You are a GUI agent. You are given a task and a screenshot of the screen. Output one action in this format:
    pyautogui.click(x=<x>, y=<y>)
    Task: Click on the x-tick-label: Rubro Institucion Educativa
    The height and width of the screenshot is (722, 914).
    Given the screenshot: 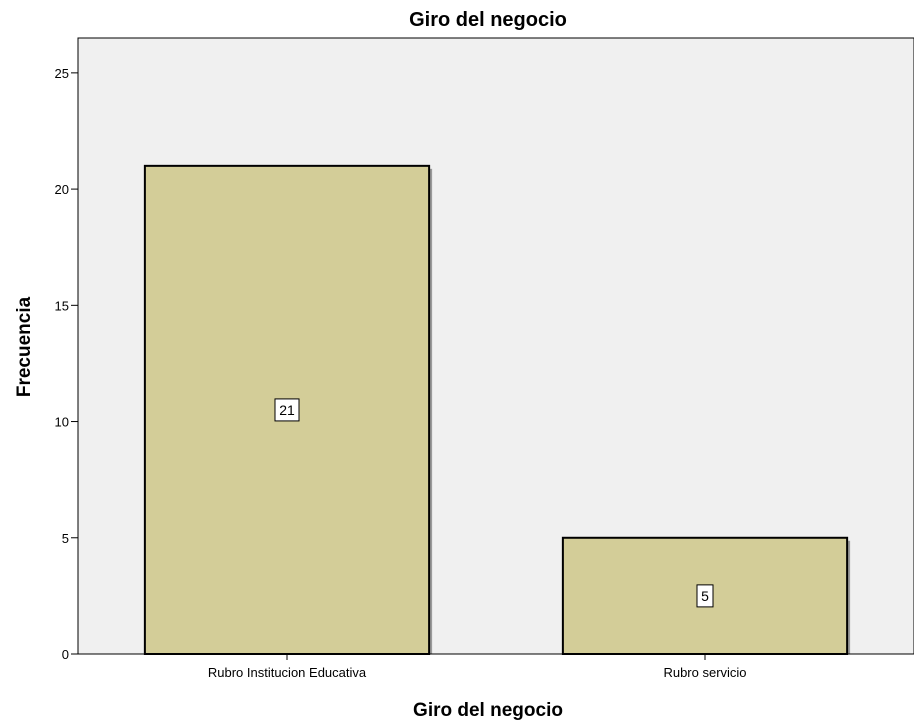 What is the action you would take?
    pyautogui.click(x=287, y=672)
    